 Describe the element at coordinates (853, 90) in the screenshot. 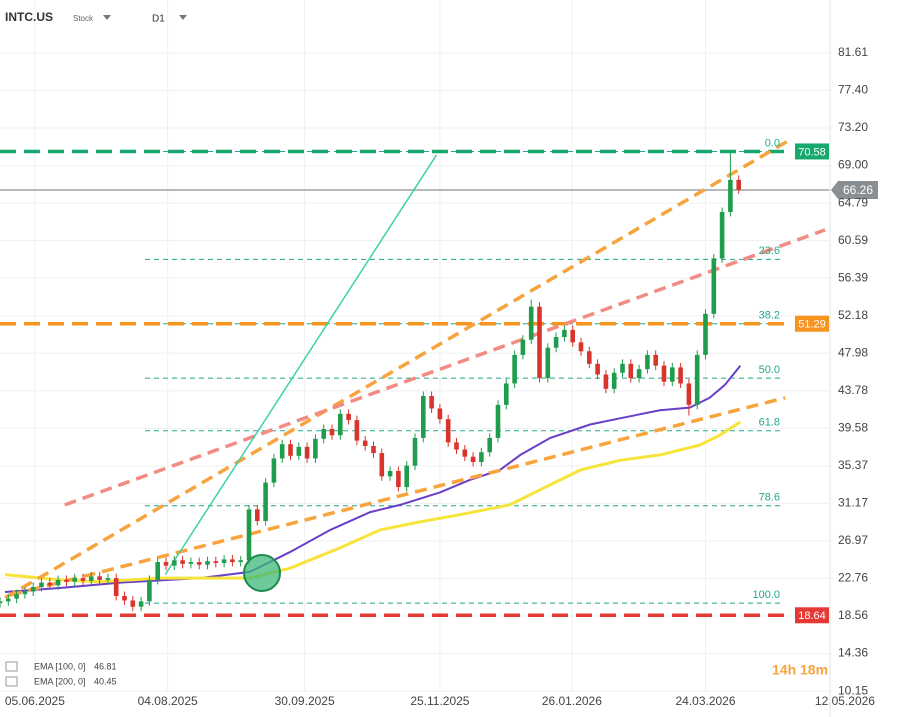

I see `y-tick-label: 77.40` at that location.